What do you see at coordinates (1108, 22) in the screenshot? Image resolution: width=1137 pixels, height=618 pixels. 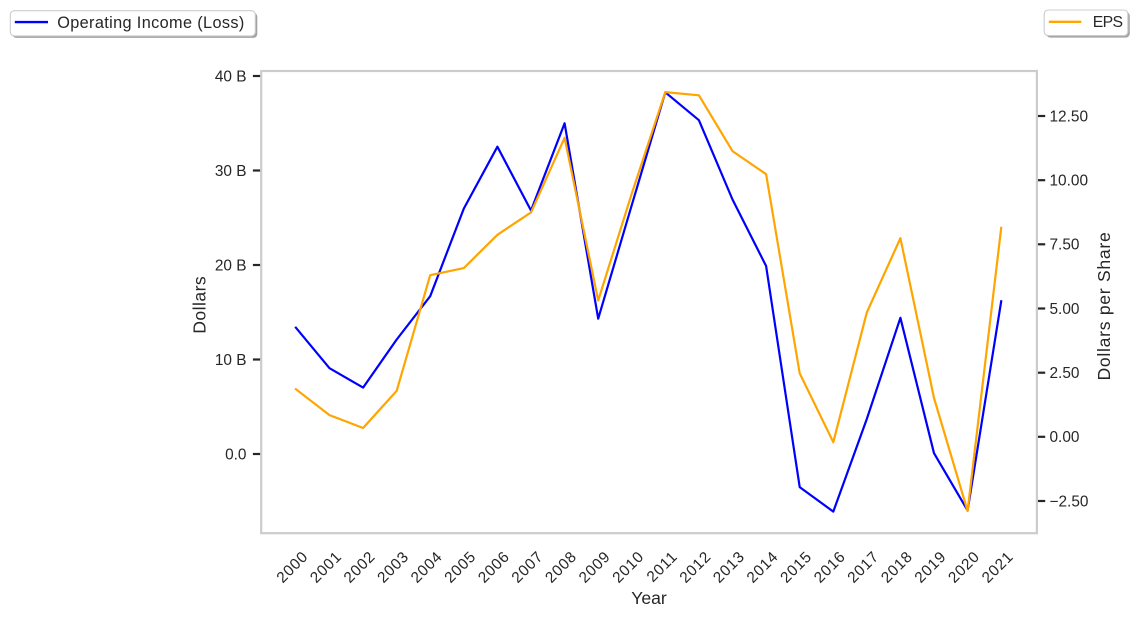 I see `svg-text: EPS` at bounding box center [1108, 22].